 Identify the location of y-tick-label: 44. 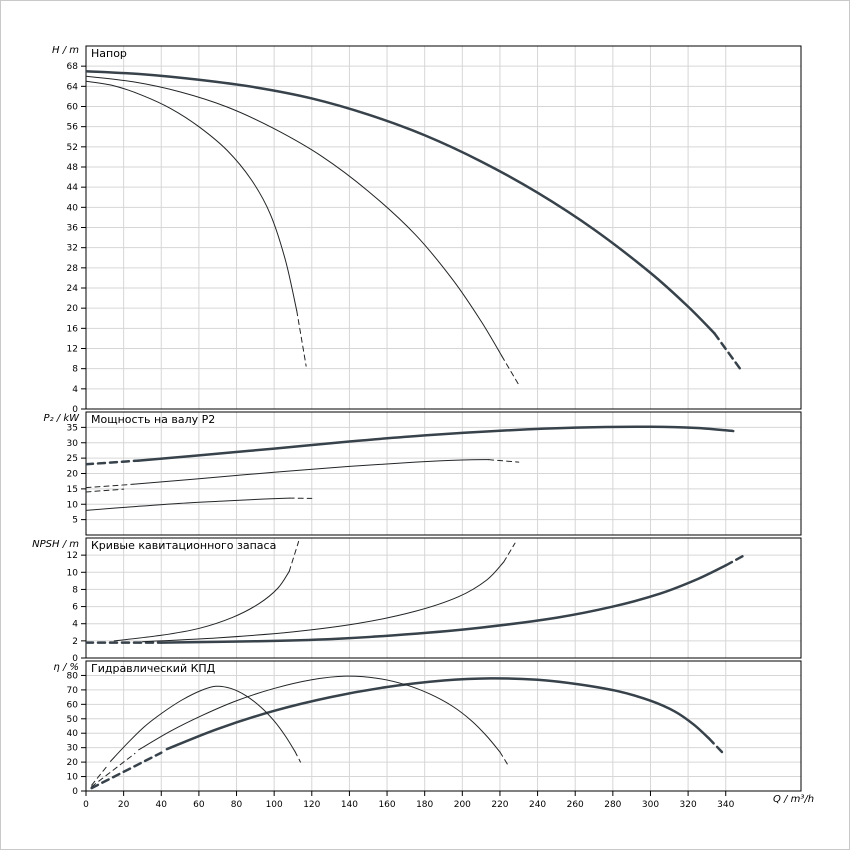
(73, 188).